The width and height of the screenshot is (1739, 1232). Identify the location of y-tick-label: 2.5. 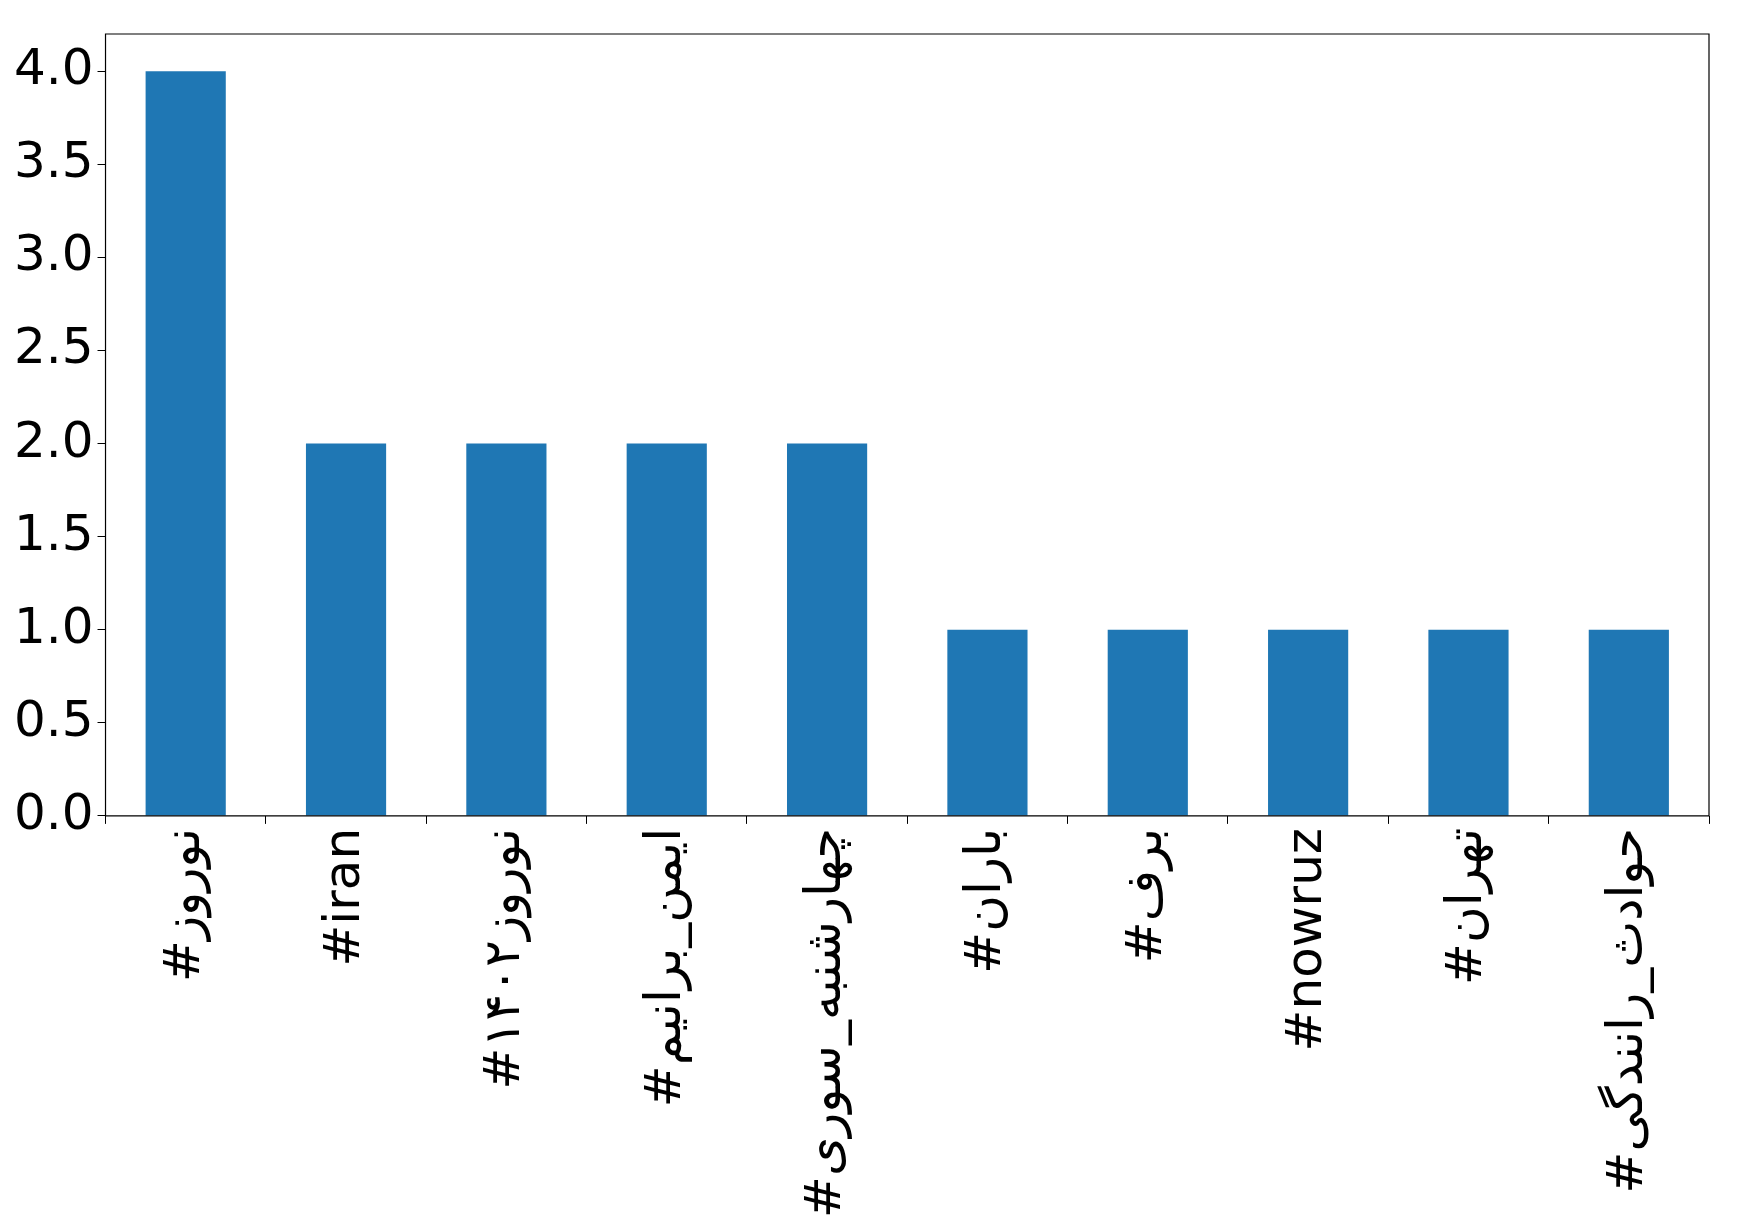
(53, 346).